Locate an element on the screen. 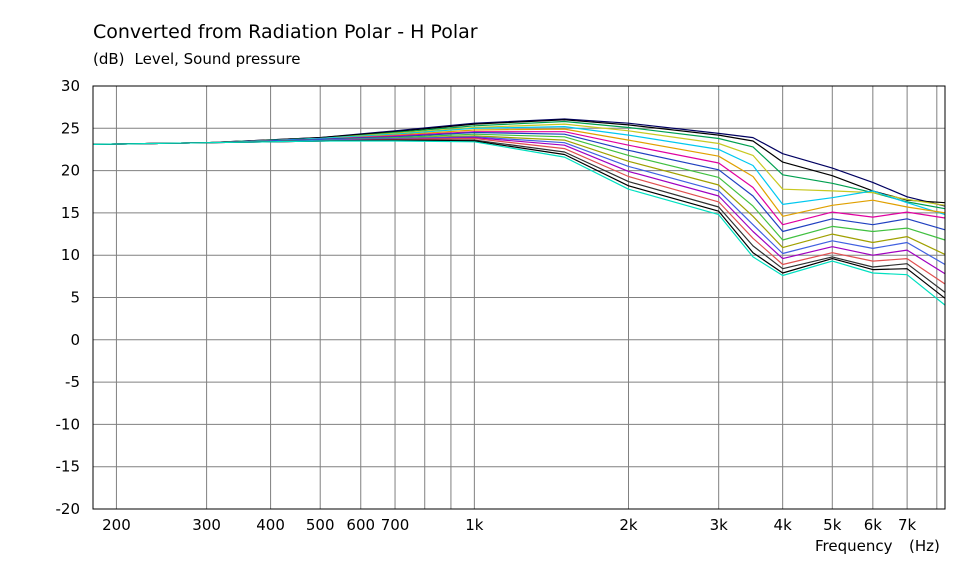 This screenshot has width=978, height=564. x-tick-label: 3k is located at coordinates (719, 525).